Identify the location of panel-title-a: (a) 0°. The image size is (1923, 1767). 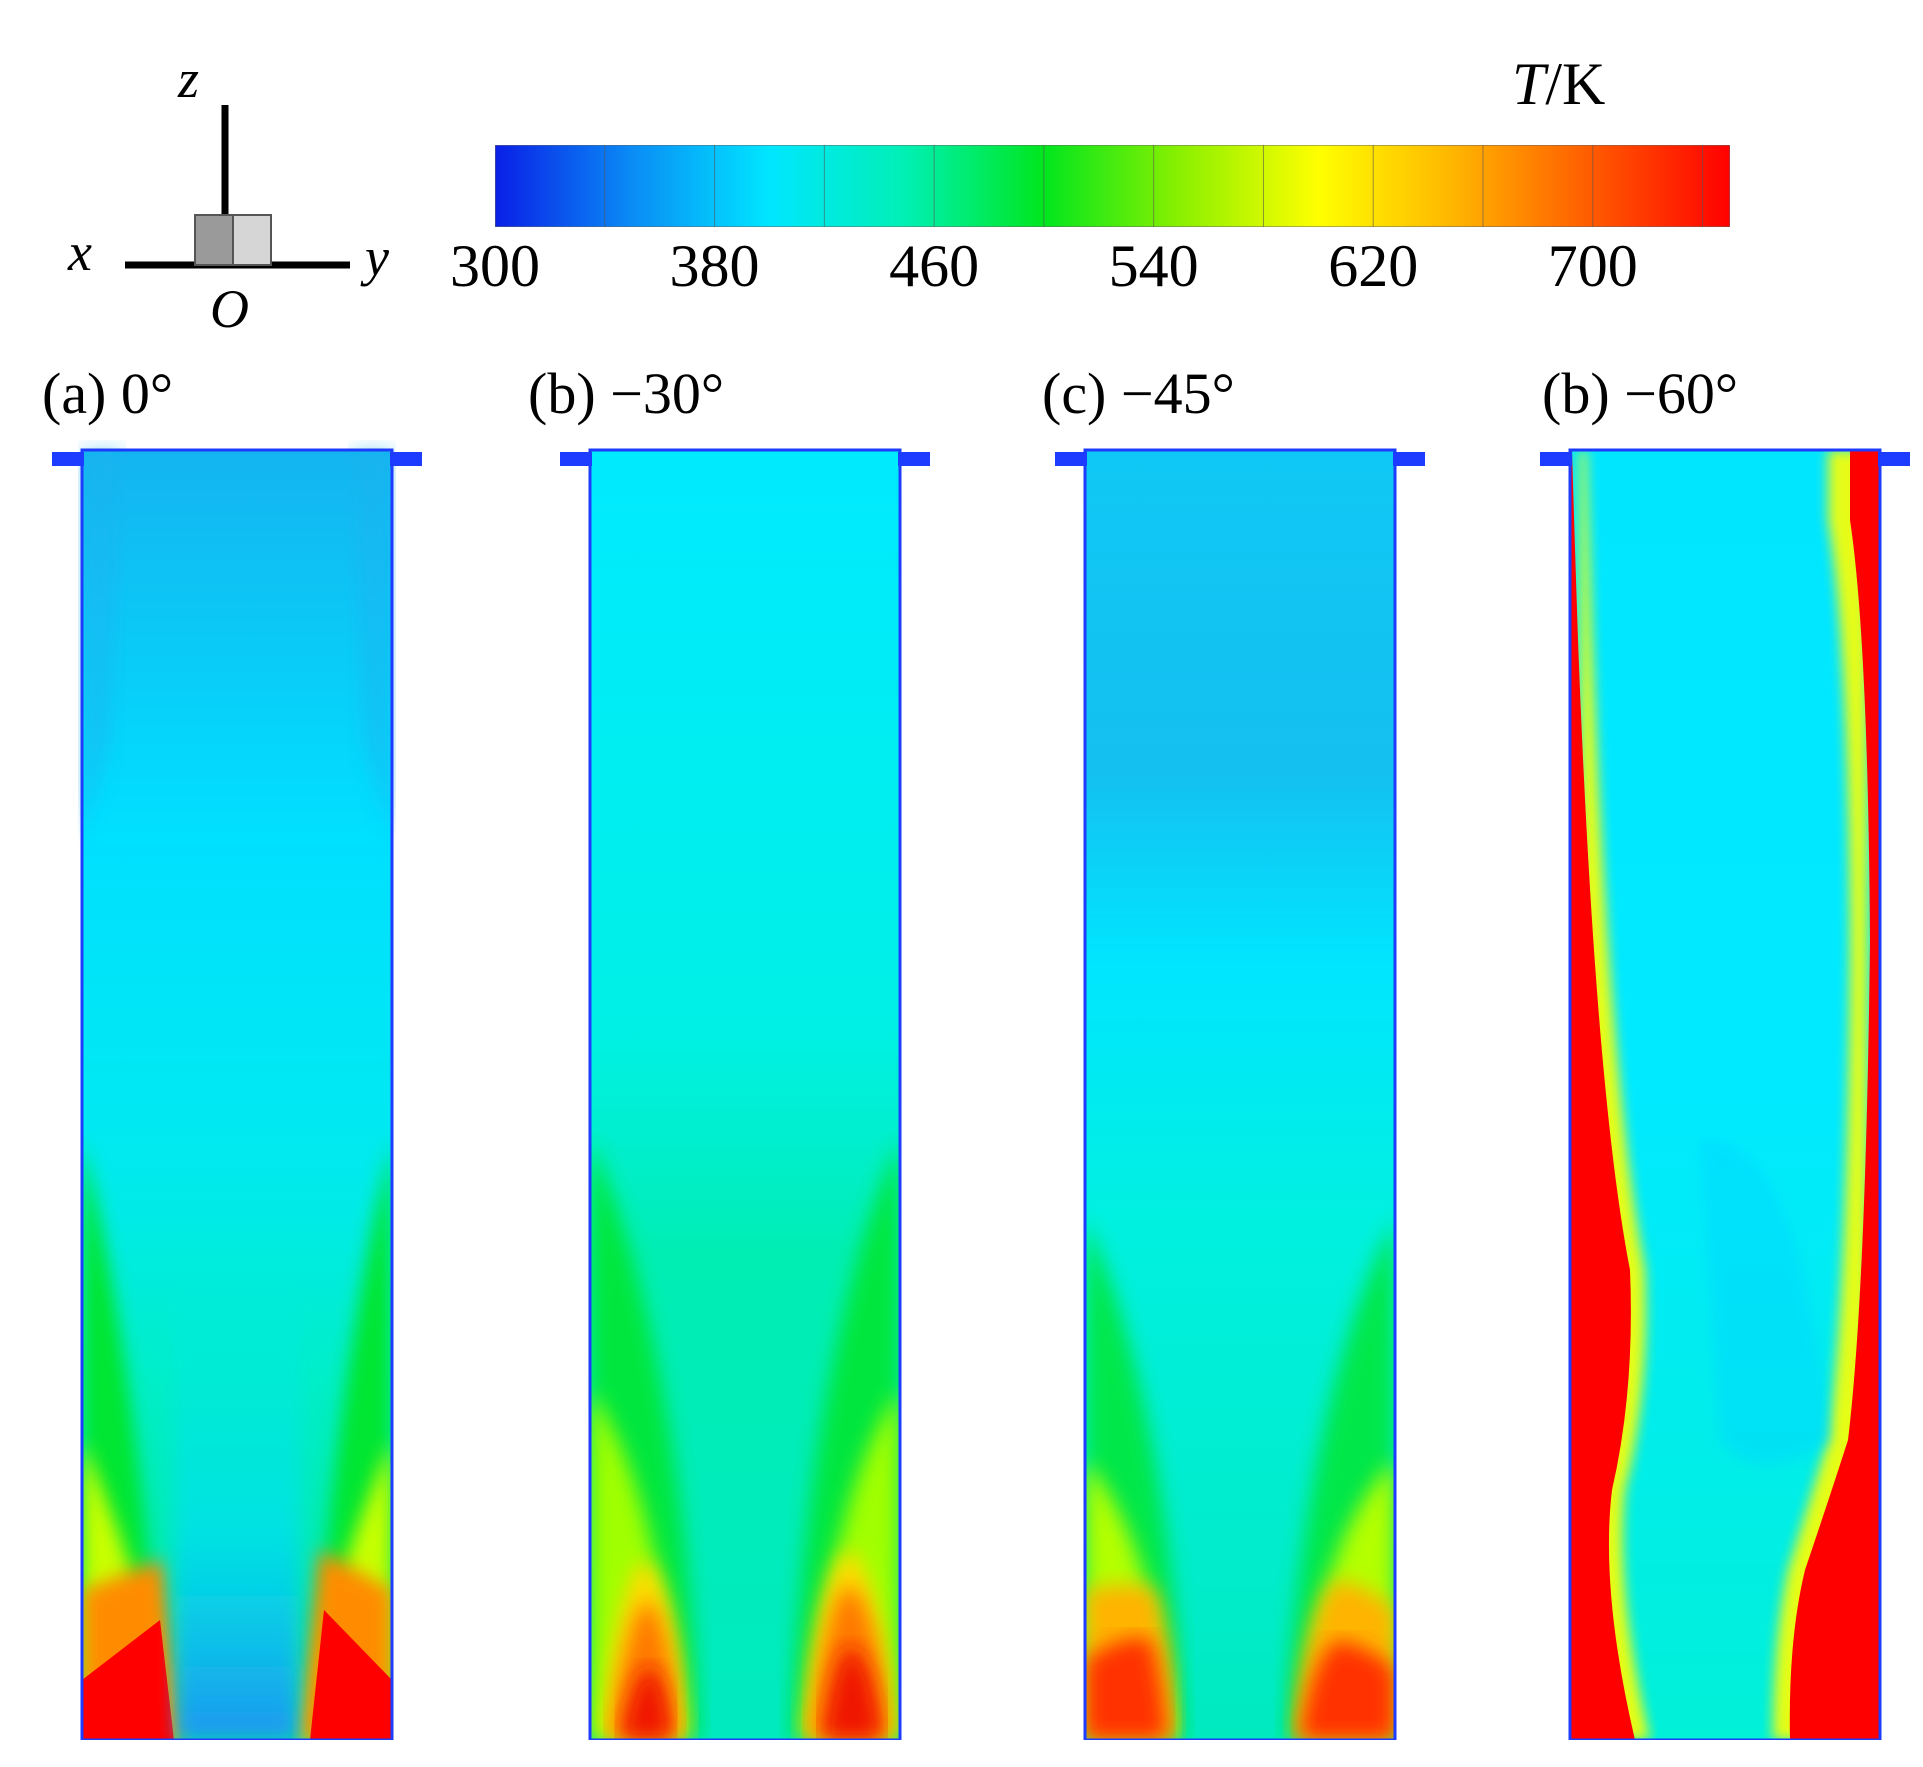
(108, 393).